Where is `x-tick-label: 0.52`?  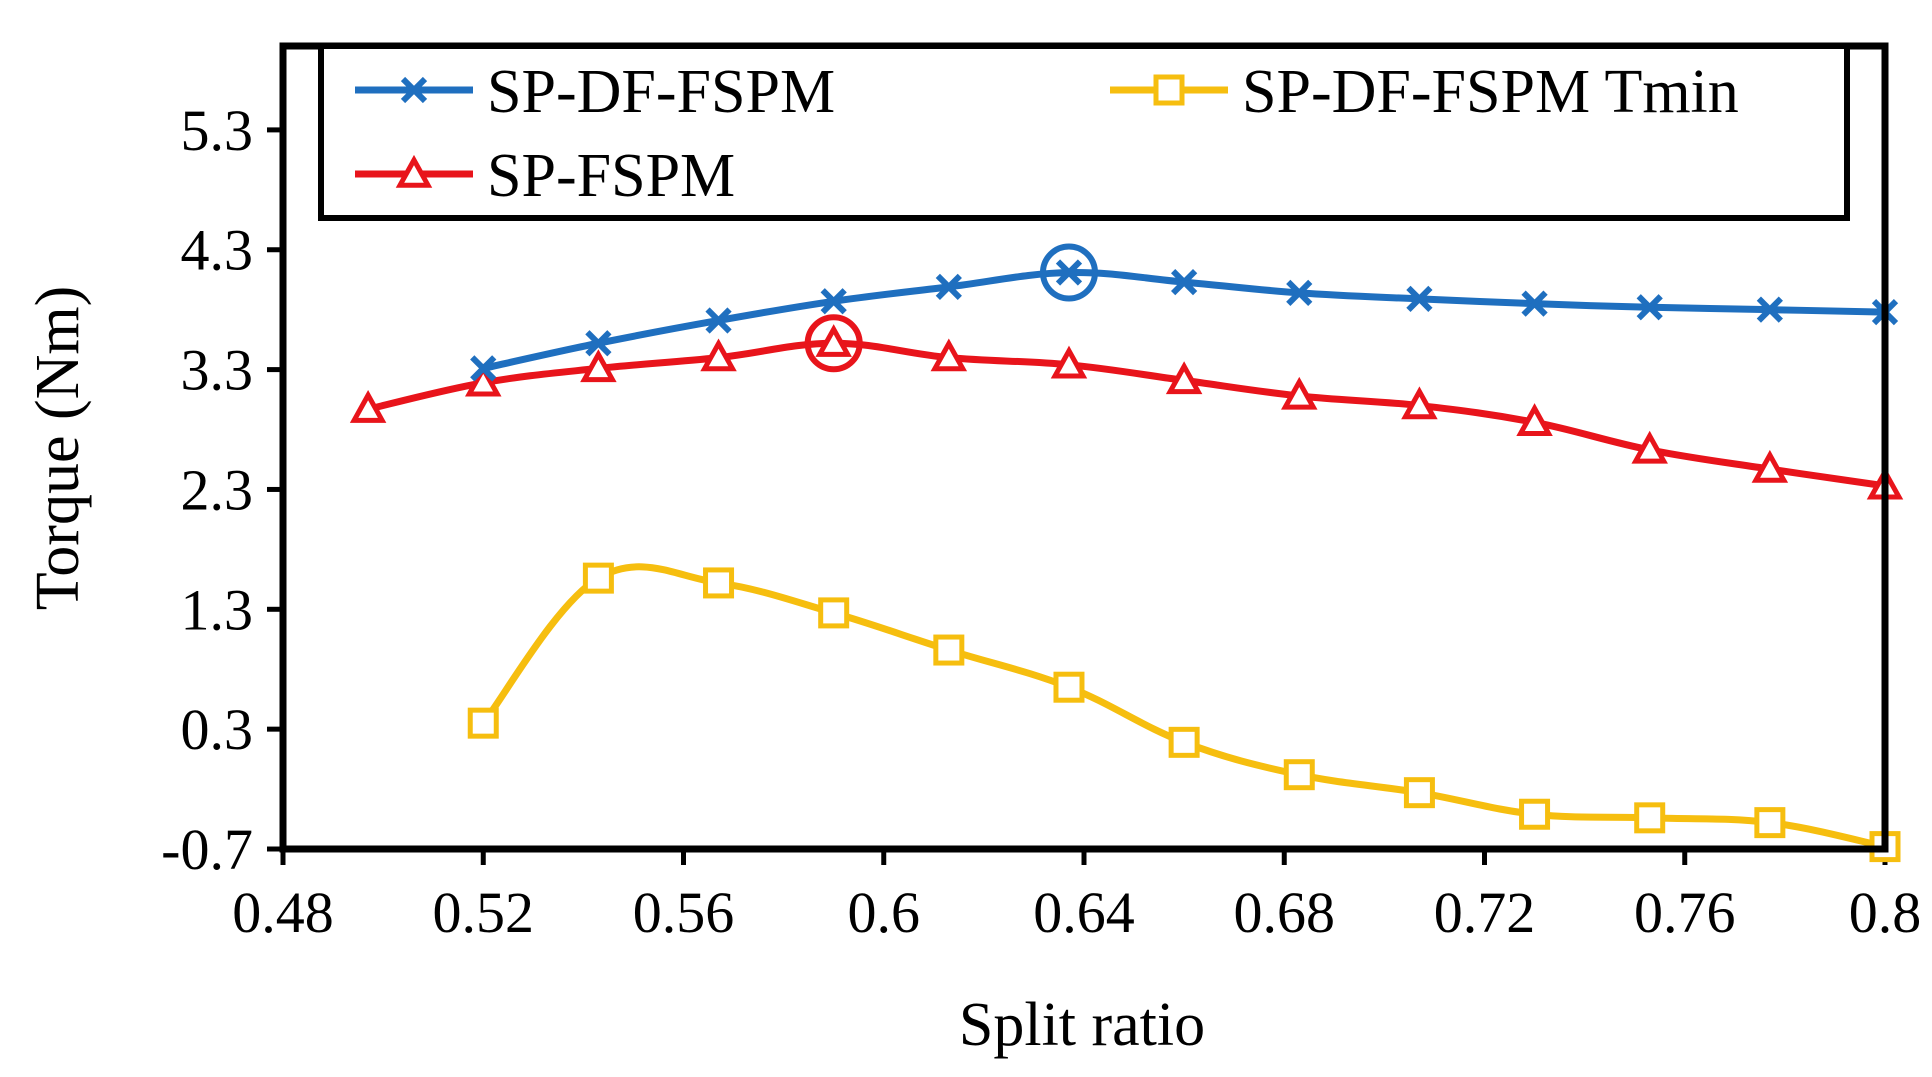
x-tick-label: 0.52 is located at coordinates (484, 912).